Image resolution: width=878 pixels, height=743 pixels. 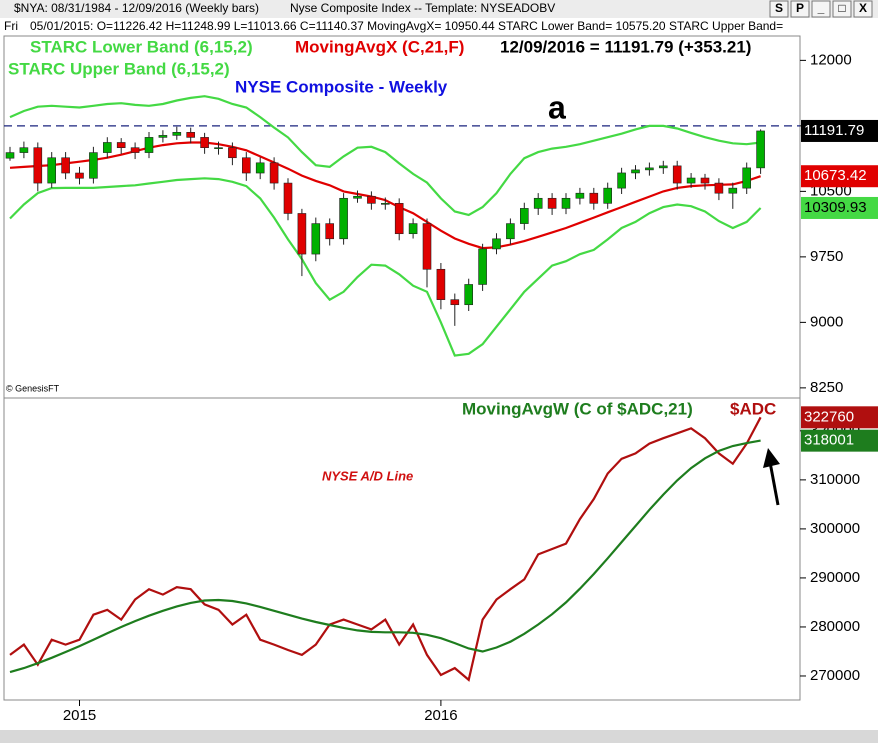 I want to click on legend-entry: MovingAvgW (C of $ADC,21), so click(x=577, y=408).